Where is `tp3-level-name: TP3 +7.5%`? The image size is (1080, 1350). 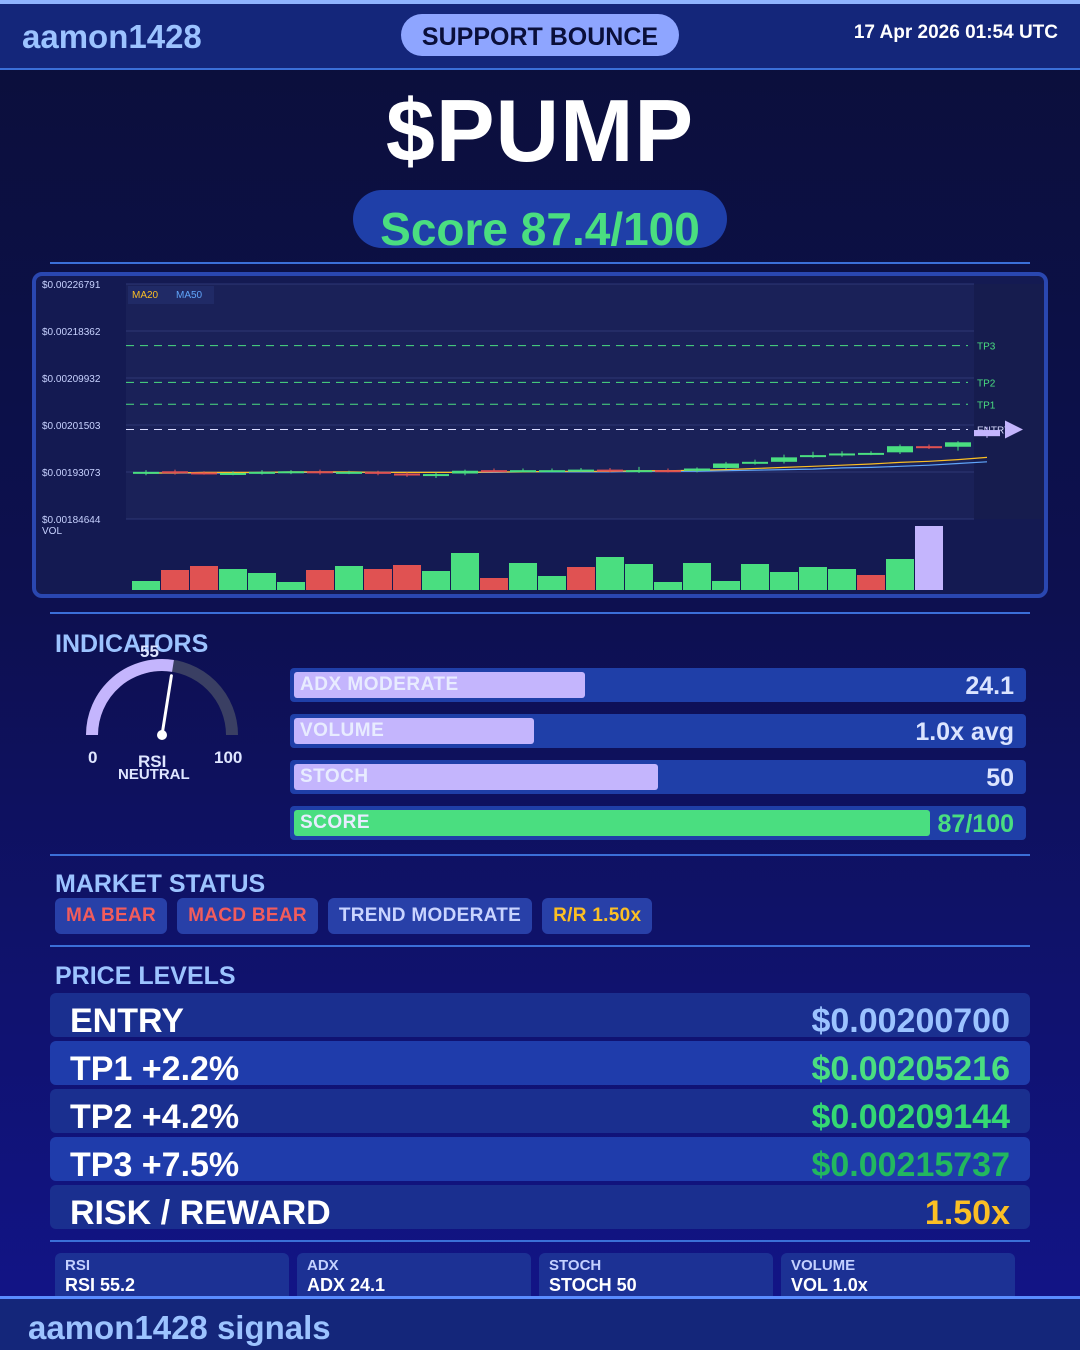
tp3-level-name: TP3 +7.5% is located at coordinates (155, 1165).